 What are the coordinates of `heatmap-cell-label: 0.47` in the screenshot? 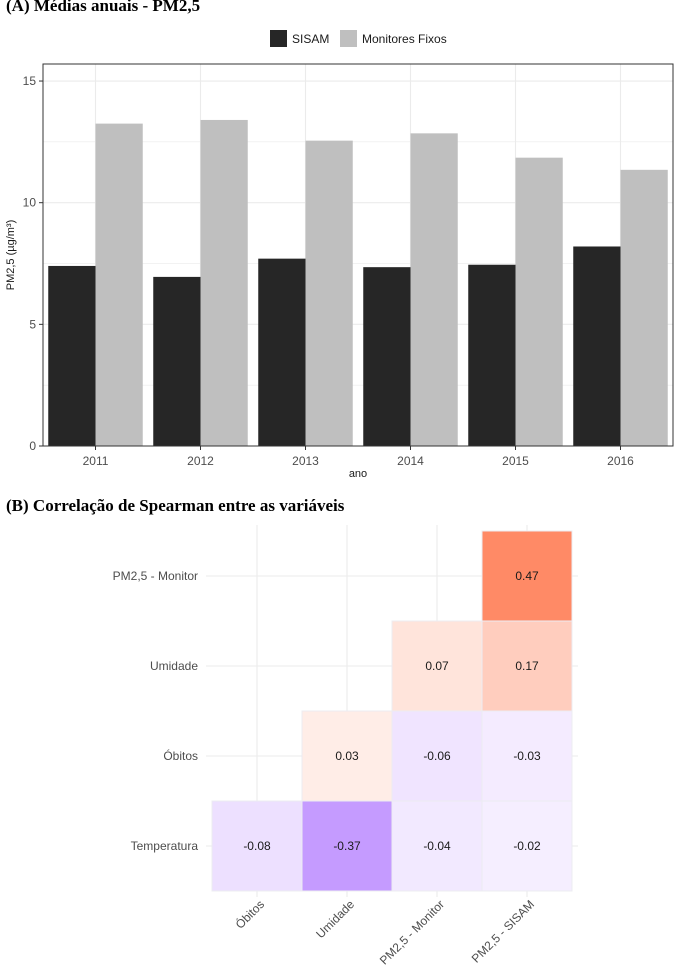 It's located at (527, 576).